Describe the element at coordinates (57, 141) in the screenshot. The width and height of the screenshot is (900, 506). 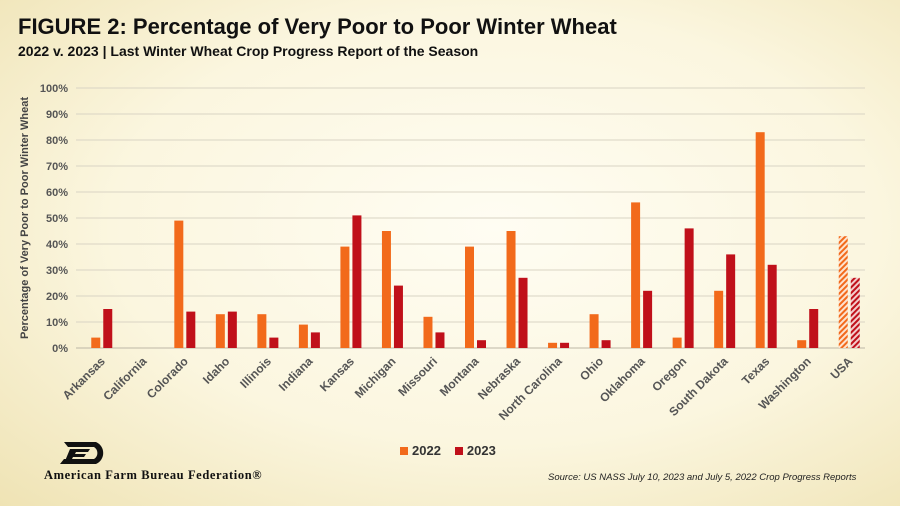
I see `y-tick-label: 80%` at that location.